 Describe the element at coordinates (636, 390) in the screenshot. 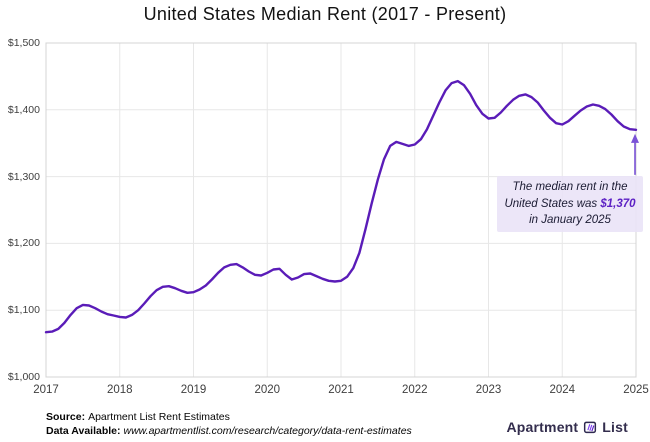

I see `x-tick-label: 2025` at that location.